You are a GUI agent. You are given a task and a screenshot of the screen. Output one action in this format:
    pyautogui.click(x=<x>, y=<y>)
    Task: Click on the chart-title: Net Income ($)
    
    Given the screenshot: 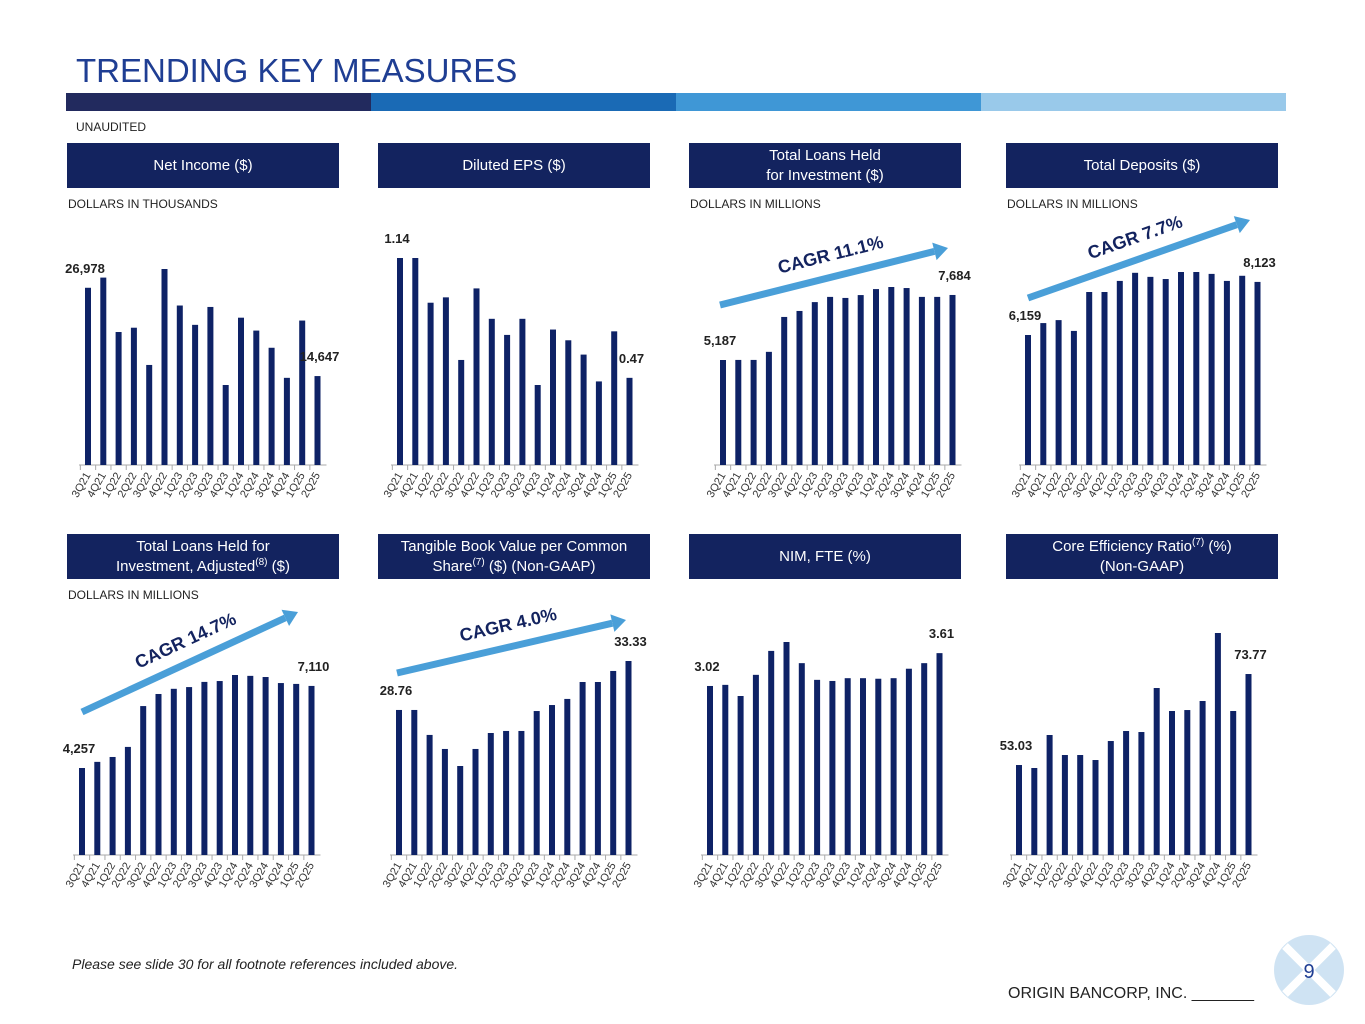 What is the action you would take?
    pyautogui.click(x=203, y=165)
    